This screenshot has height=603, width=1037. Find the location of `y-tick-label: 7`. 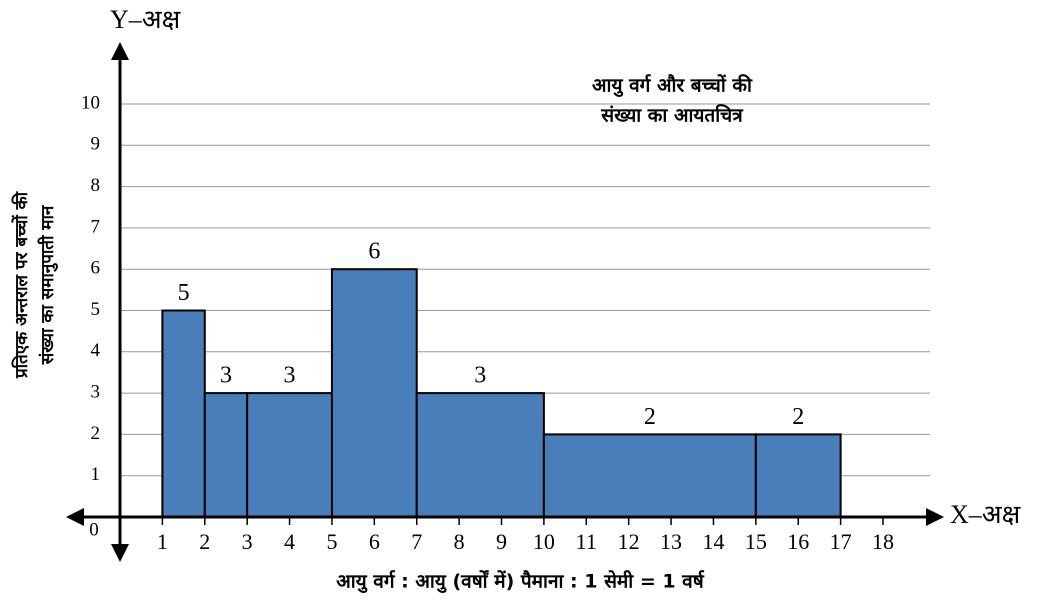

y-tick-label: 7 is located at coordinates (96, 226).